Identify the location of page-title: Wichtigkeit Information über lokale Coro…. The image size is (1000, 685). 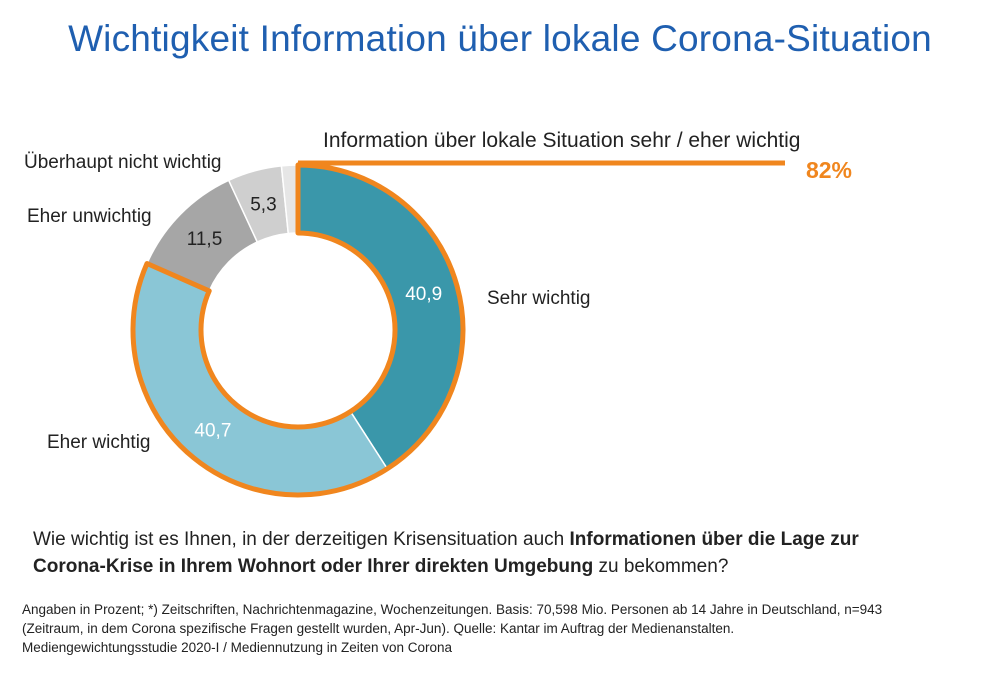
(500, 38).